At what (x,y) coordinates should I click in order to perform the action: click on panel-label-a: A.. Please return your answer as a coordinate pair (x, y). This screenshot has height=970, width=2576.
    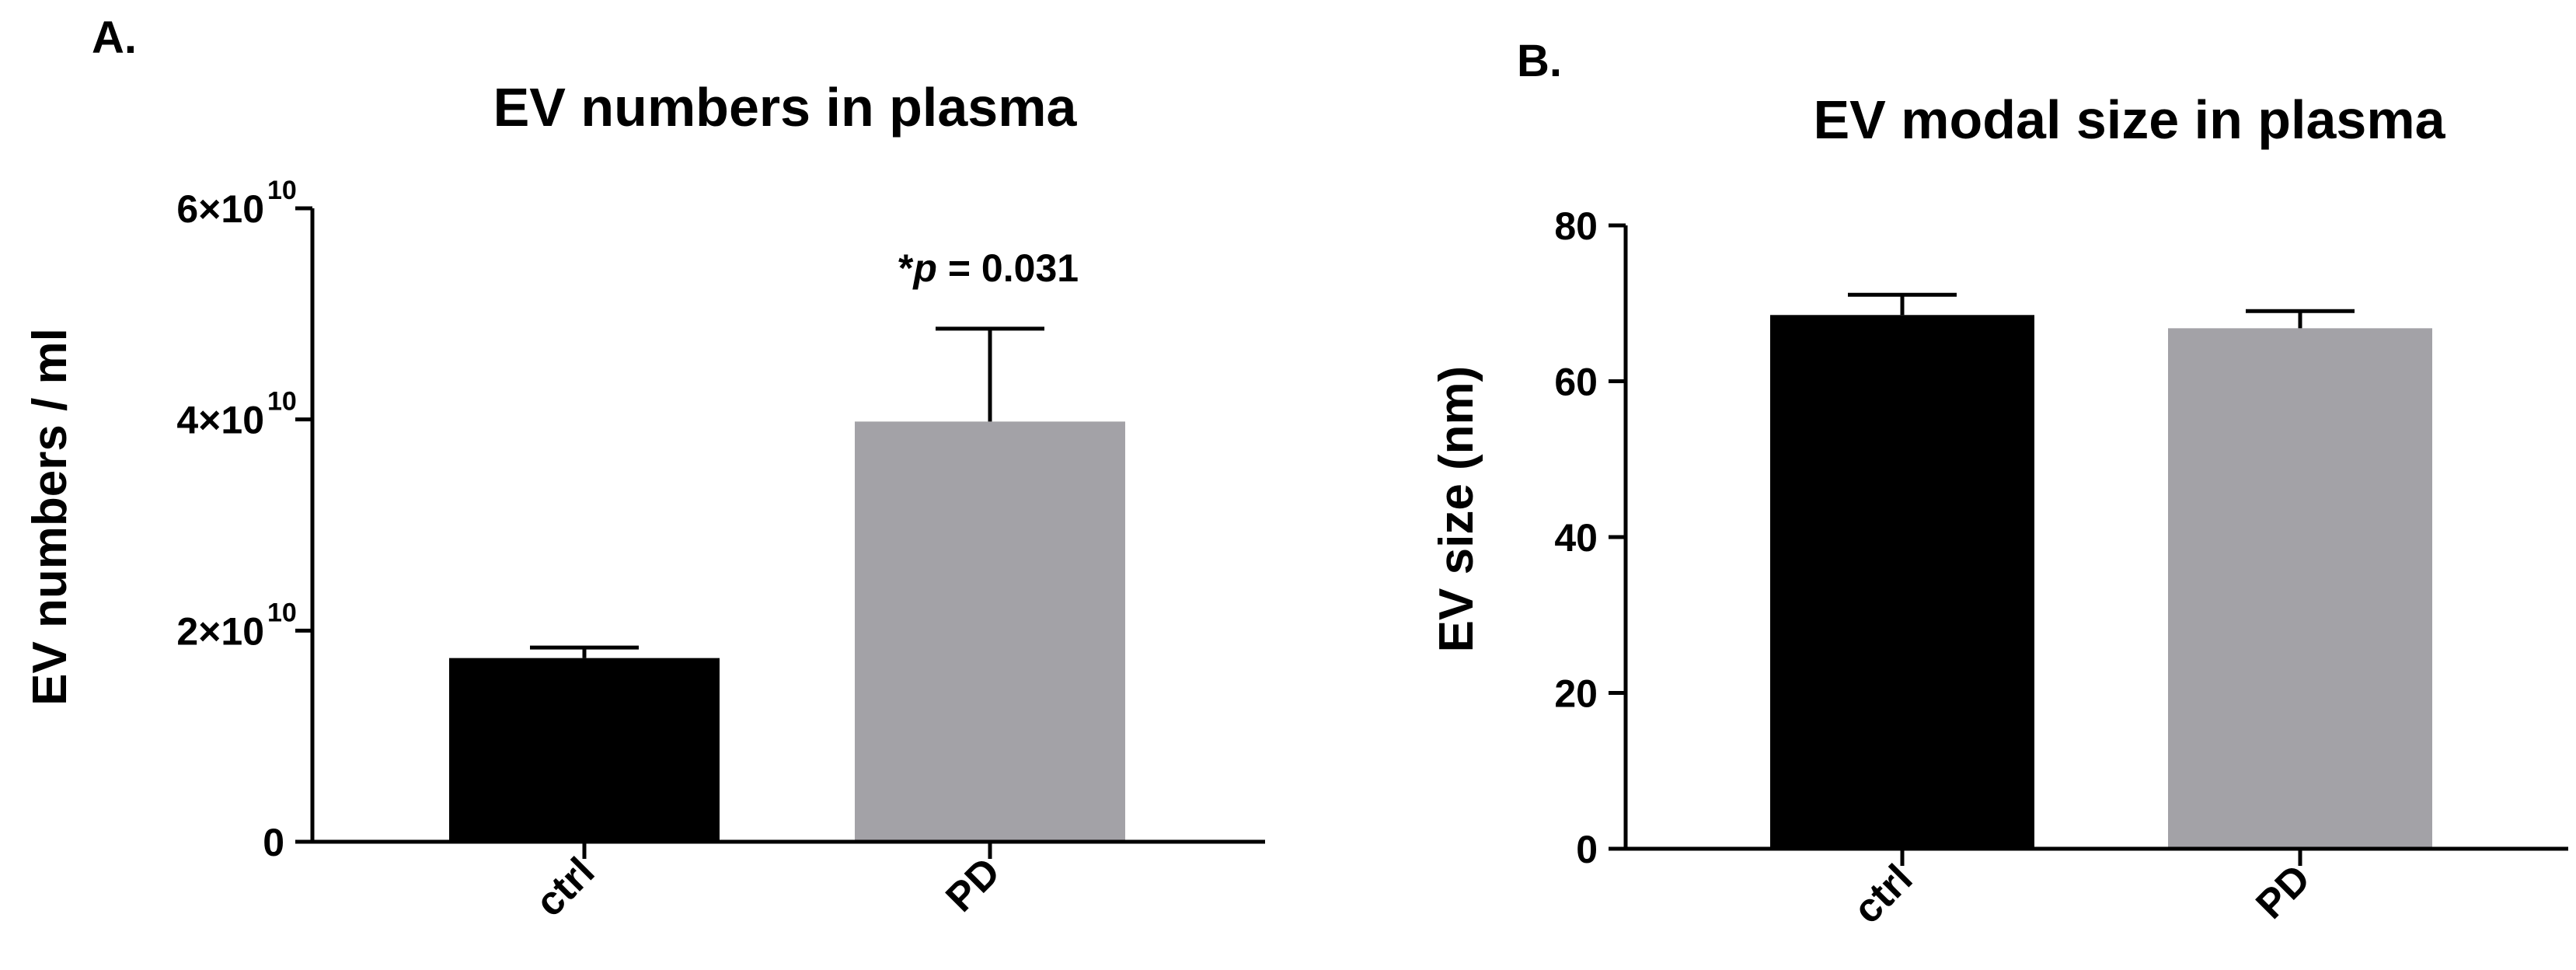
    Looking at the image, I should click on (114, 38).